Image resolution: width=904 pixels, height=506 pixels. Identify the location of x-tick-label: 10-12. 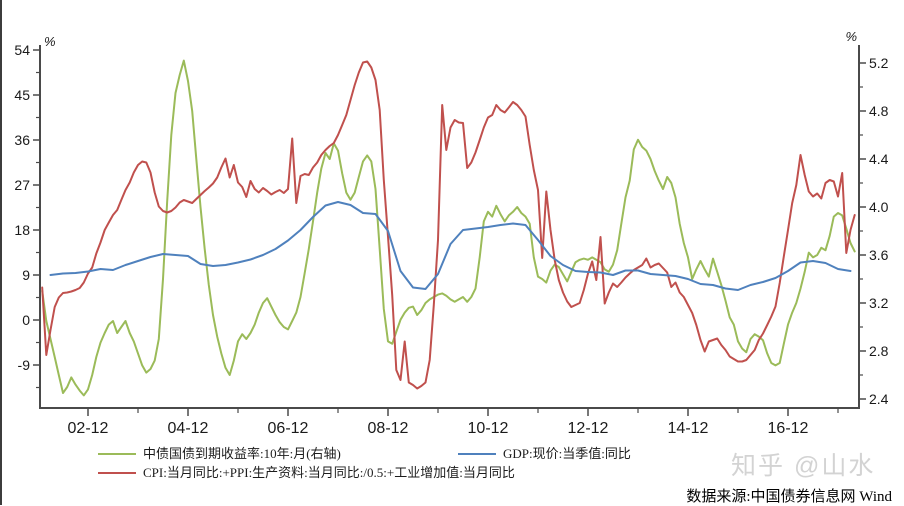
(488, 428).